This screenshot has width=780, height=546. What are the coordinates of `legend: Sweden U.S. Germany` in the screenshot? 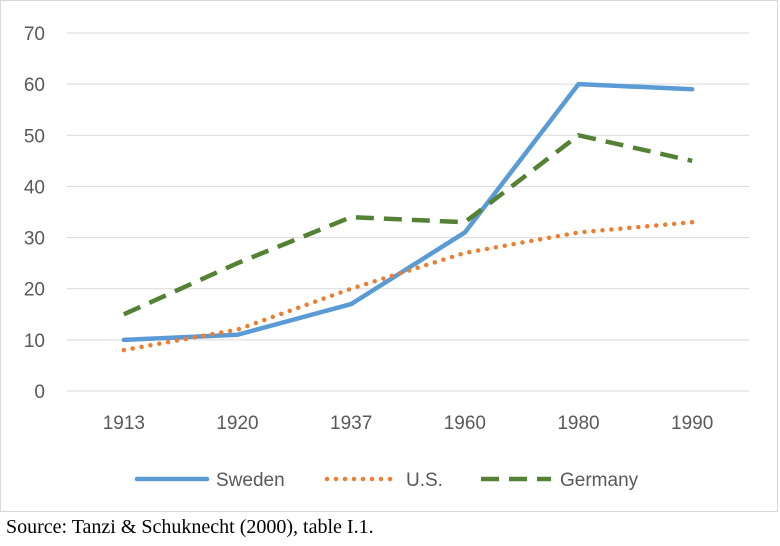 It's located at (386, 480).